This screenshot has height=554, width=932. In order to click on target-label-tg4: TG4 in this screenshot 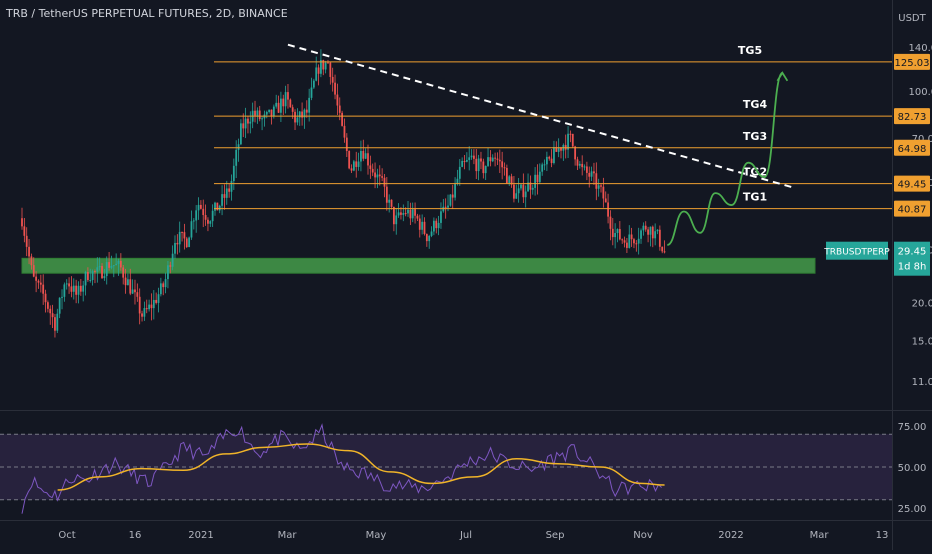, I will do `click(755, 104)`.